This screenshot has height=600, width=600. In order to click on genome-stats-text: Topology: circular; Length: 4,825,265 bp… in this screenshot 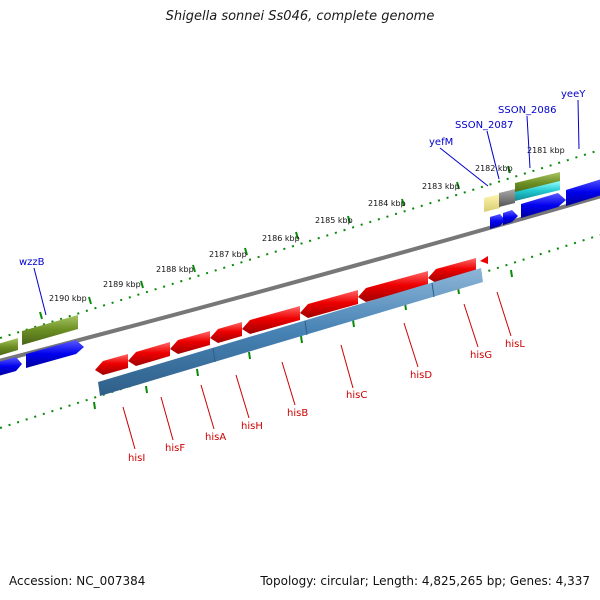, I will do `click(425, 581)`.